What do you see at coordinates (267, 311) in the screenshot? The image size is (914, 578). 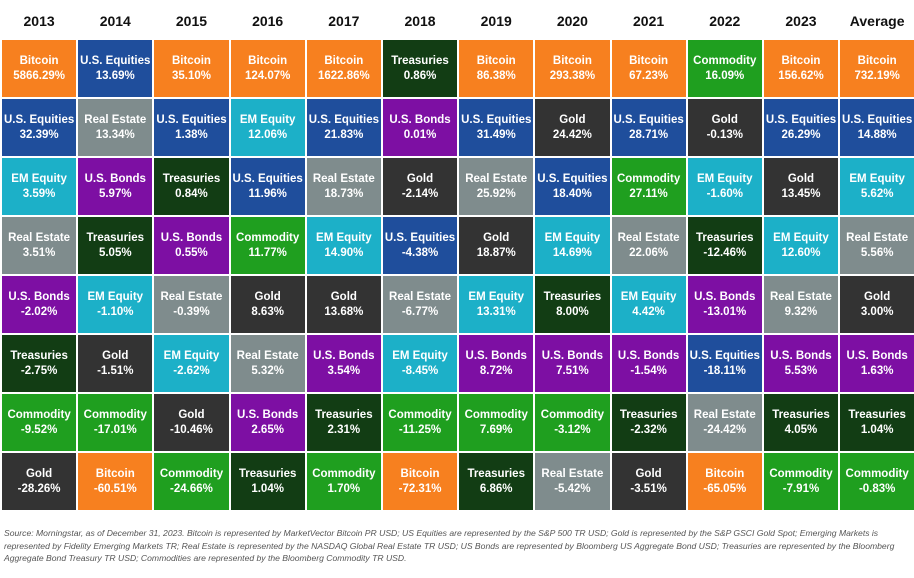 I see `return-value: 8.63%` at bounding box center [267, 311].